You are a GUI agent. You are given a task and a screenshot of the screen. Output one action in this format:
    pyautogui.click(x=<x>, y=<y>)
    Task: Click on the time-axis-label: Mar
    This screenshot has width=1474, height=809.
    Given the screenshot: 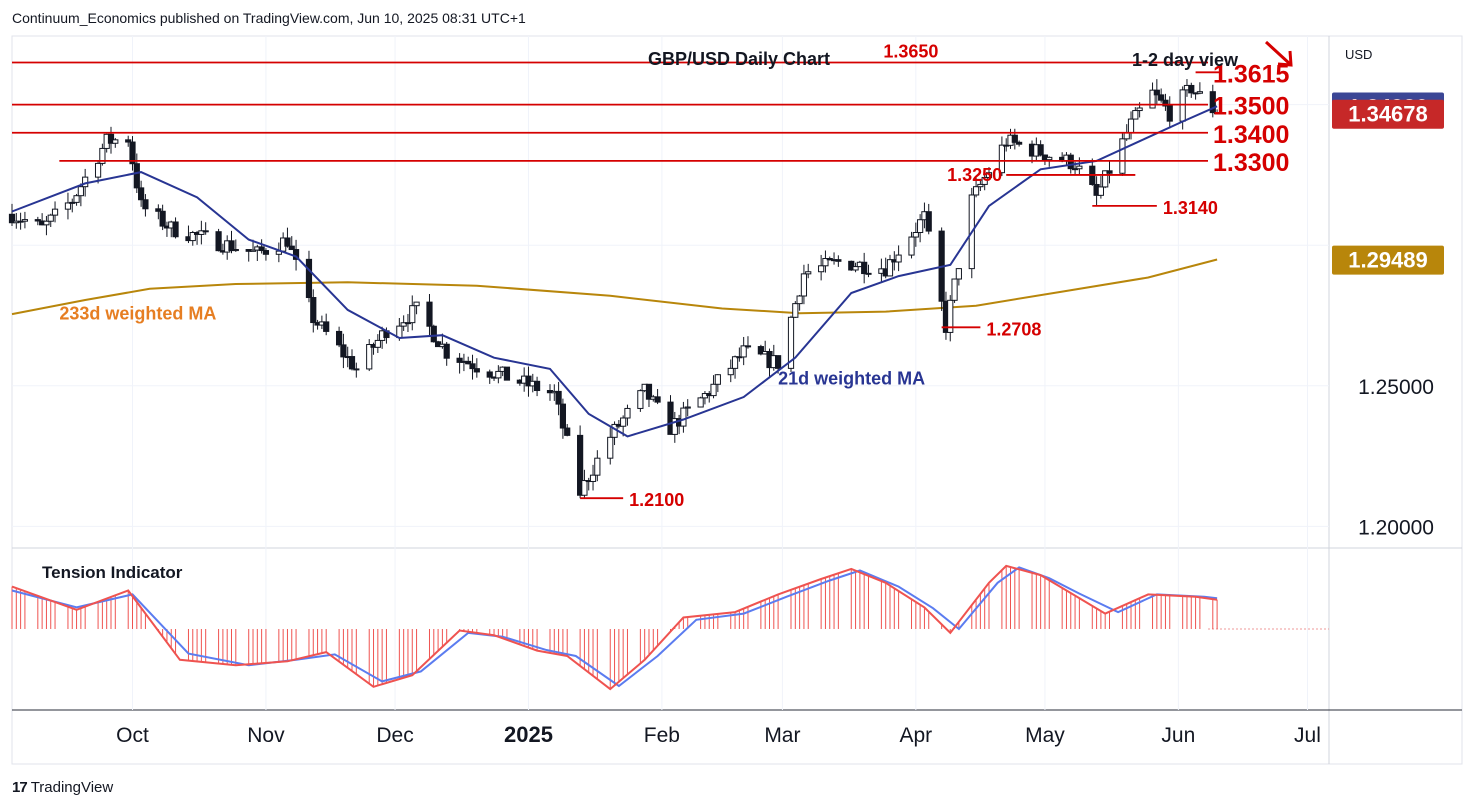 What is the action you would take?
    pyautogui.click(x=782, y=735)
    